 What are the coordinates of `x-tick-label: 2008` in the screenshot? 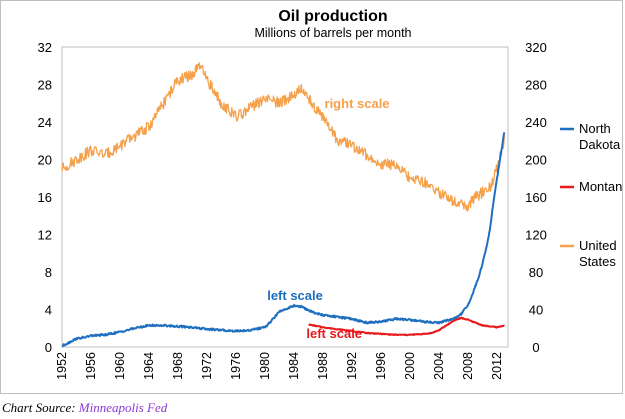 It's located at (468, 366).